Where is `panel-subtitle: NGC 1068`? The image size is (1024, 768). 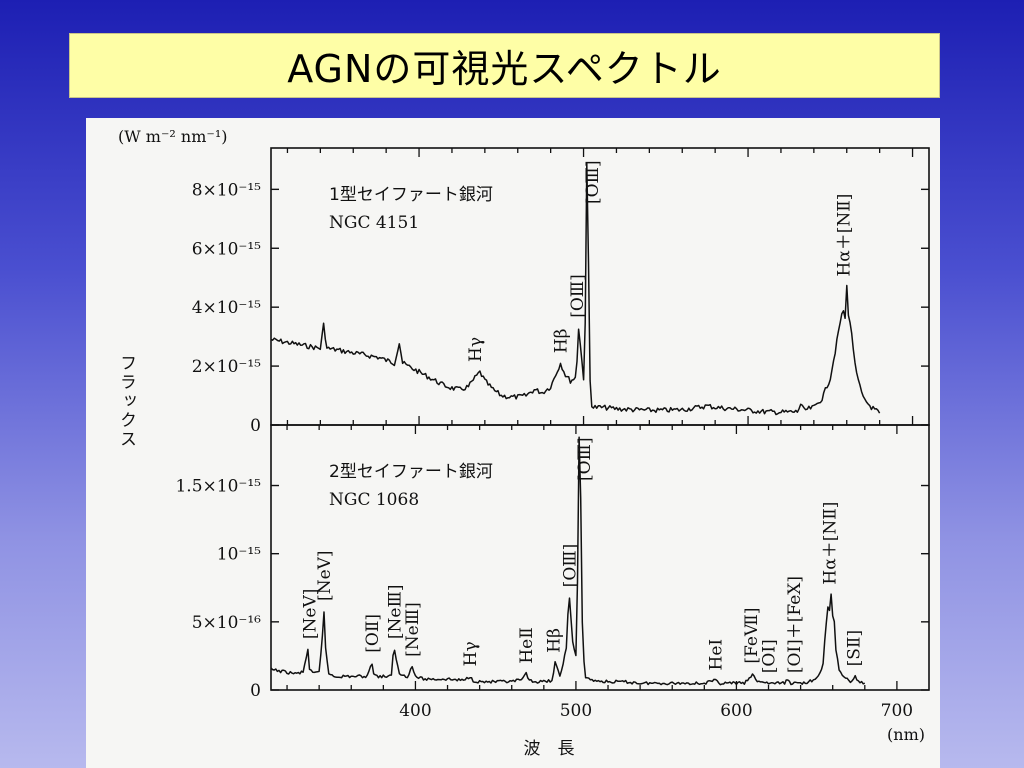 panel-subtitle: NGC 1068 is located at coordinates (374, 500).